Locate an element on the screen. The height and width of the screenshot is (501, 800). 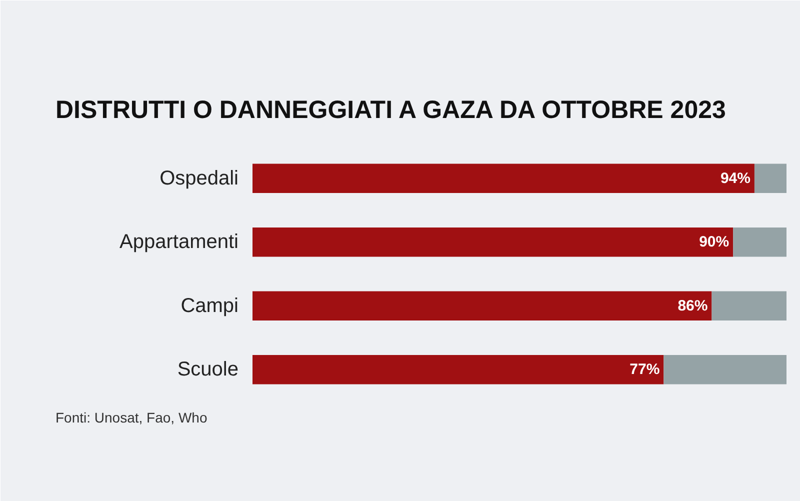
y-tick-label: Campi is located at coordinates (209, 305).